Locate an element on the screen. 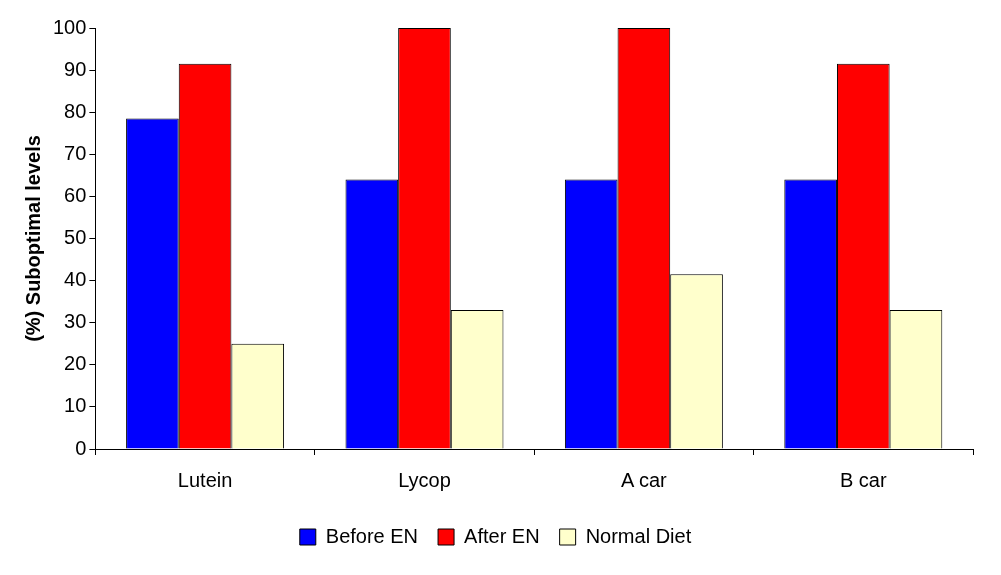  y-tick-label: 90 is located at coordinates (75, 68).